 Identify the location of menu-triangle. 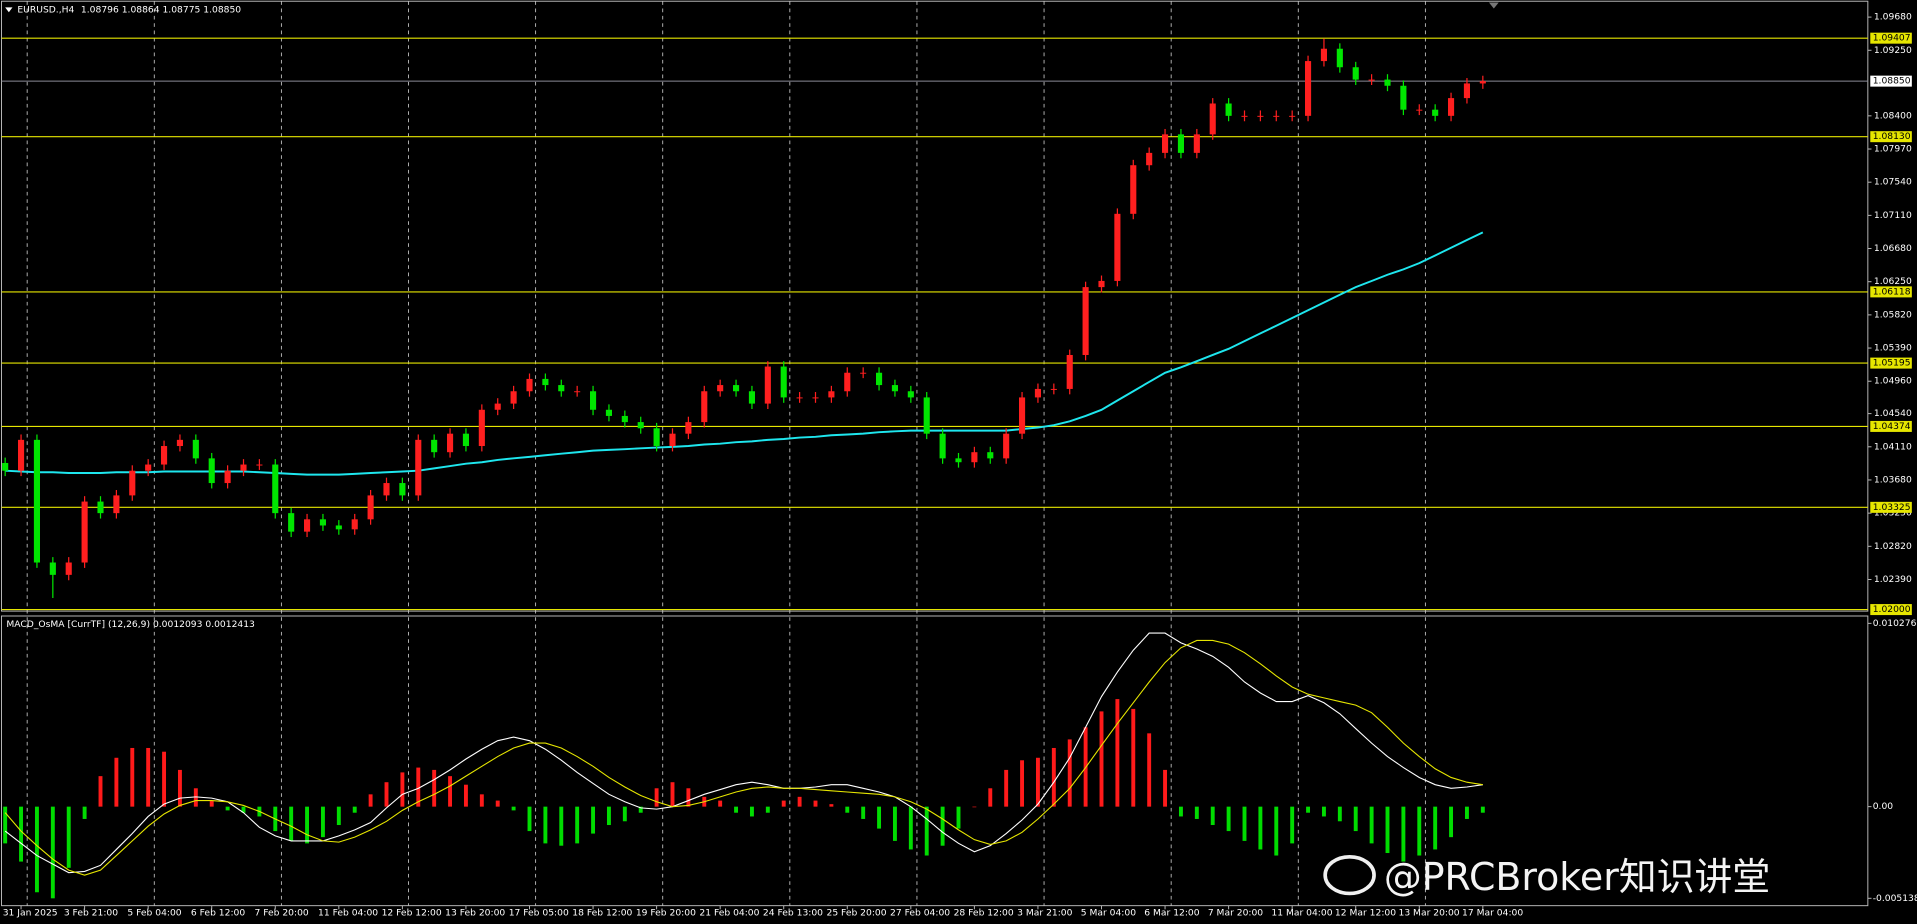
(9, 10).